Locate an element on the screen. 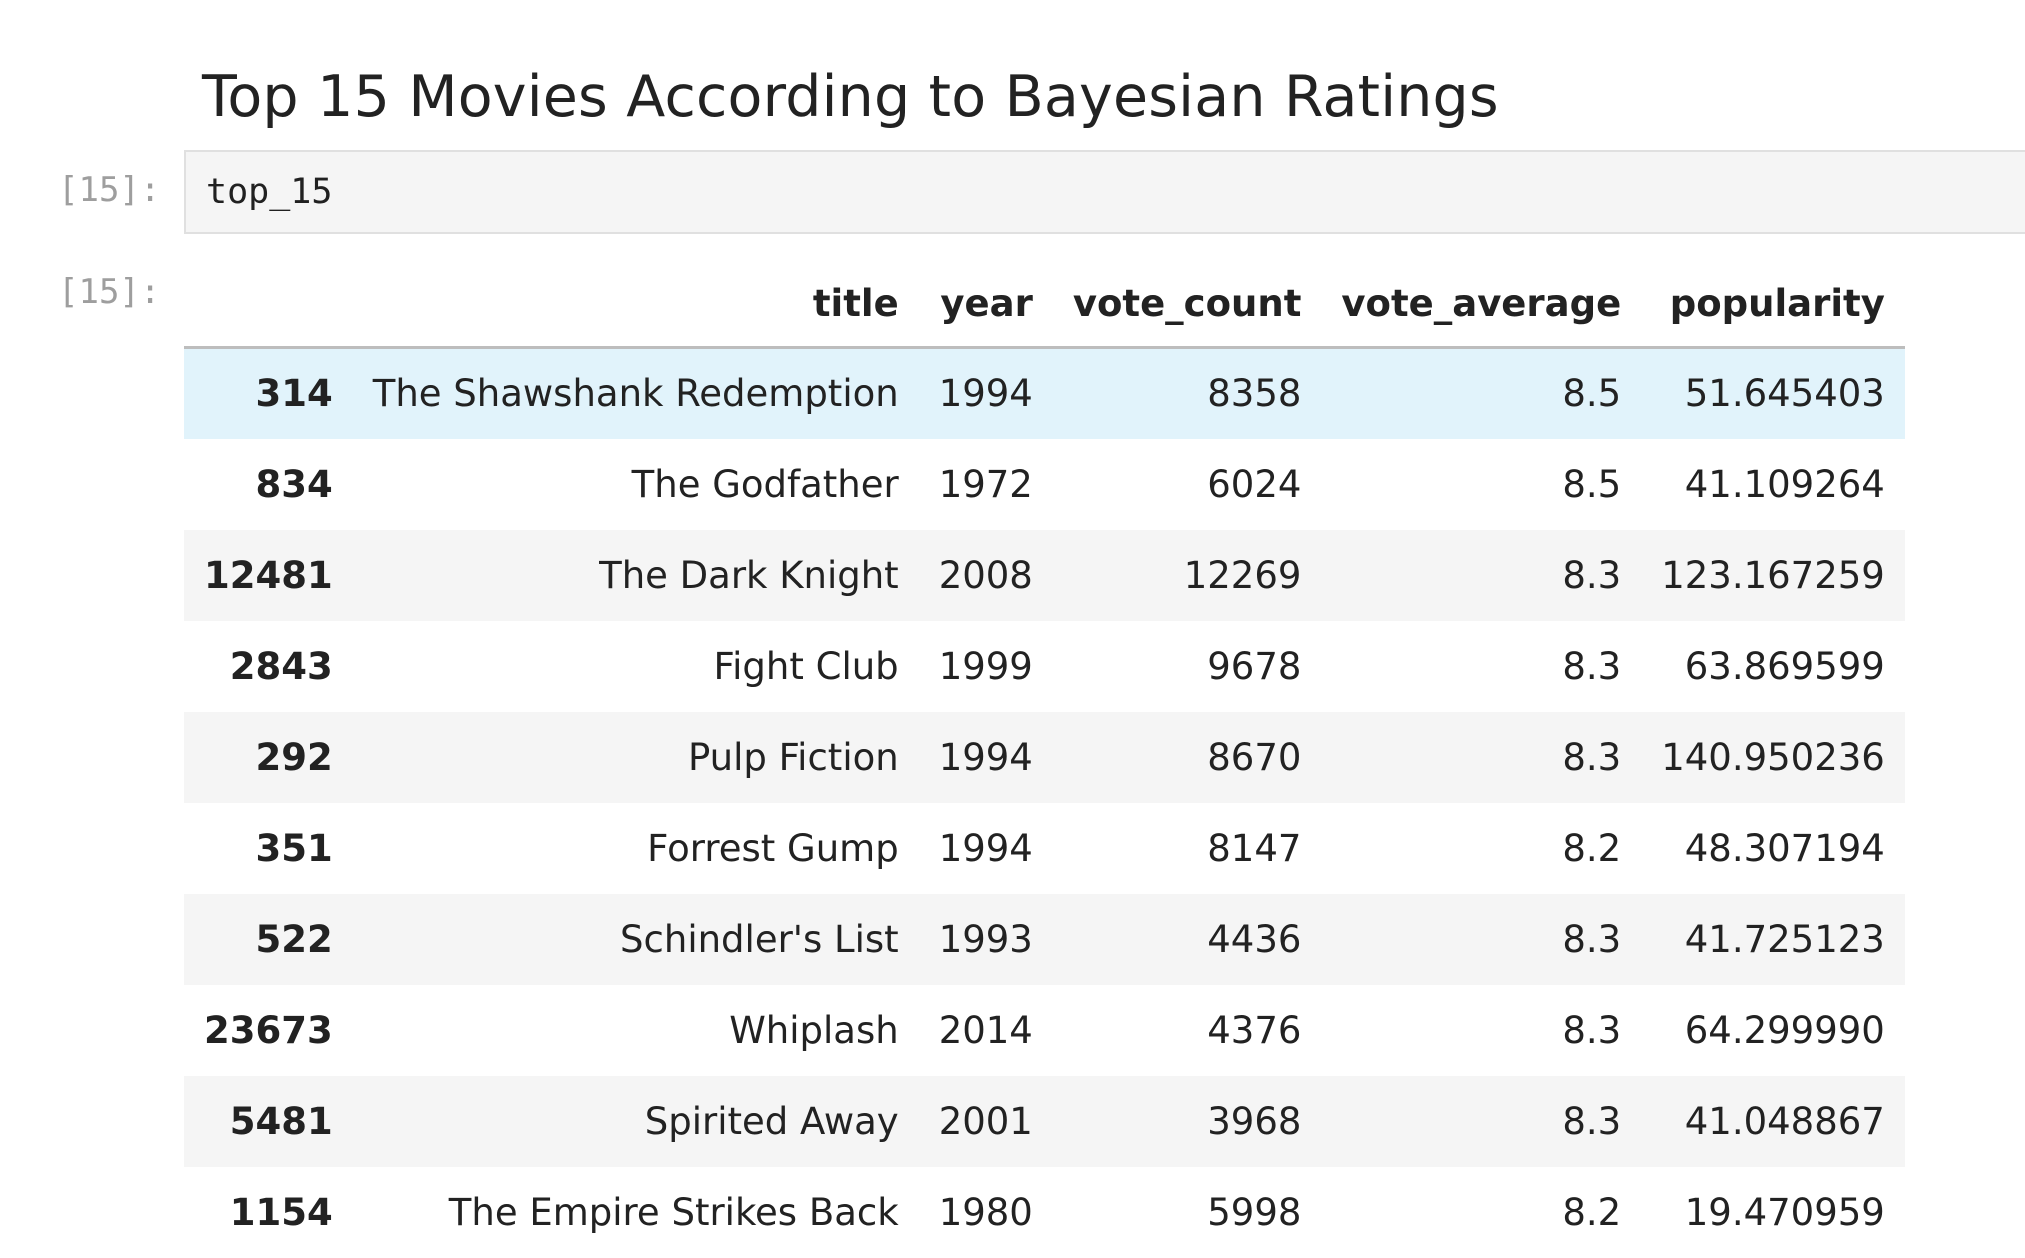  row-index: 2843 is located at coordinates (281, 666).